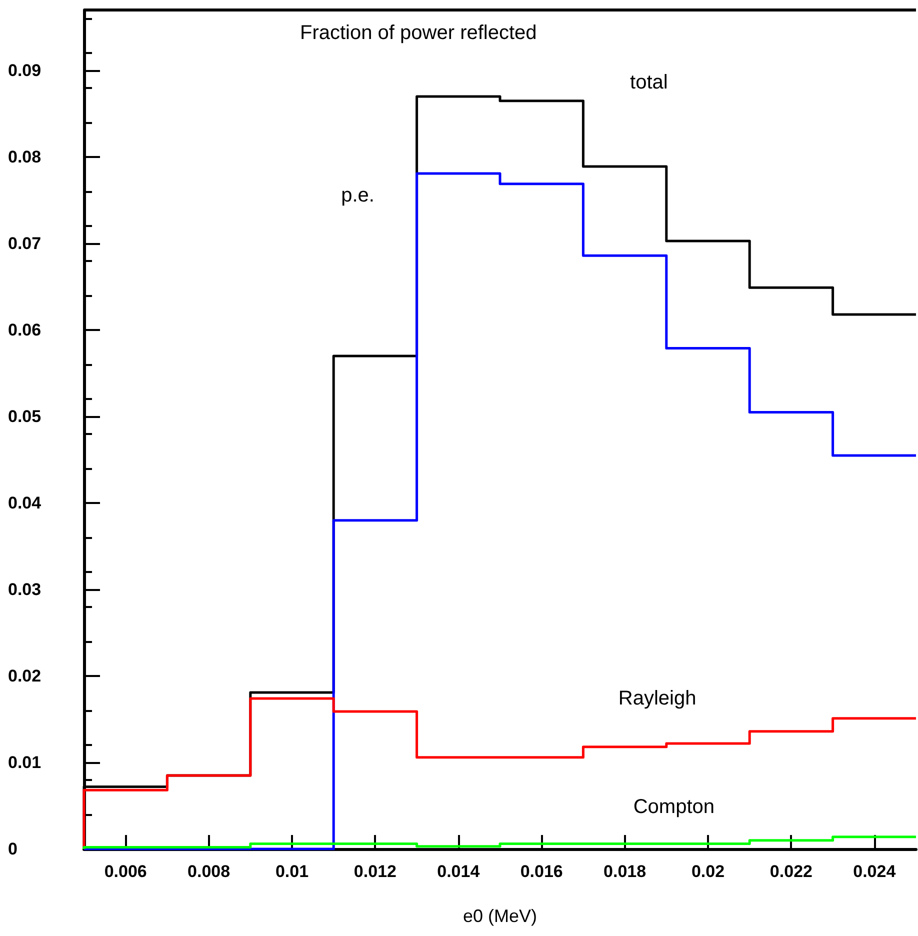 This screenshot has width=918, height=936. Describe the element at coordinates (458, 871) in the screenshot. I see `x-tick-label: 0.014` at that location.